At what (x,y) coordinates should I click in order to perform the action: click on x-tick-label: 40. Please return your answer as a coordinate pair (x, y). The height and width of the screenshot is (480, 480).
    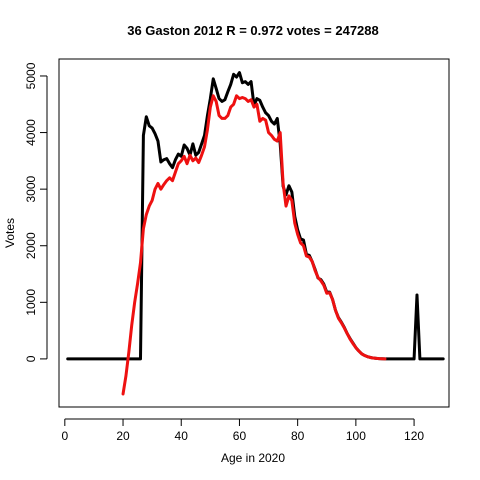
    Looking at the image, I should click on (182, 436).